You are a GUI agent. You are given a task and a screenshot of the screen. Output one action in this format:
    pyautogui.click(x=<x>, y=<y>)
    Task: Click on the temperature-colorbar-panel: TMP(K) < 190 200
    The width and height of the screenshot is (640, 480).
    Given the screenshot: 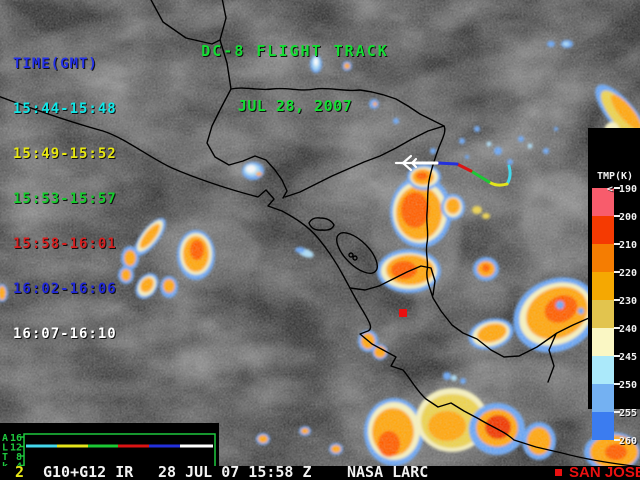 What is the action you would take?
    pyautogui.click(x=614, y=287)
    